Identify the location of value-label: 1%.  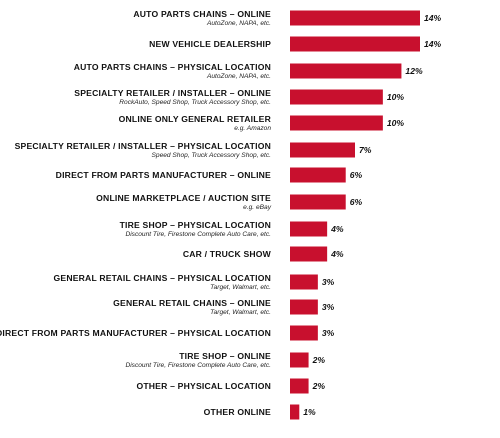
(309, 412).